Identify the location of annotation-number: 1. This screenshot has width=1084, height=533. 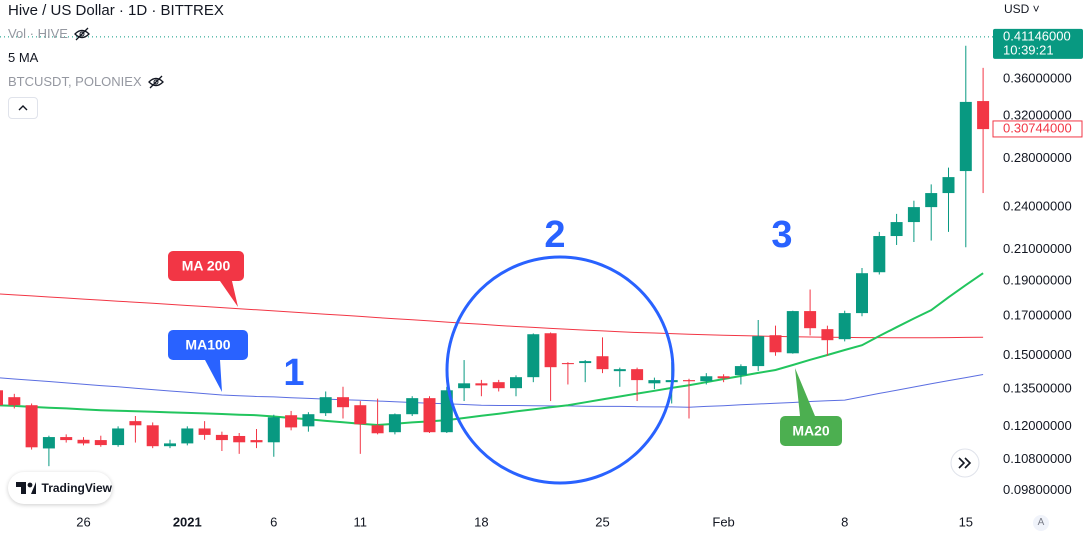
(293, 373).